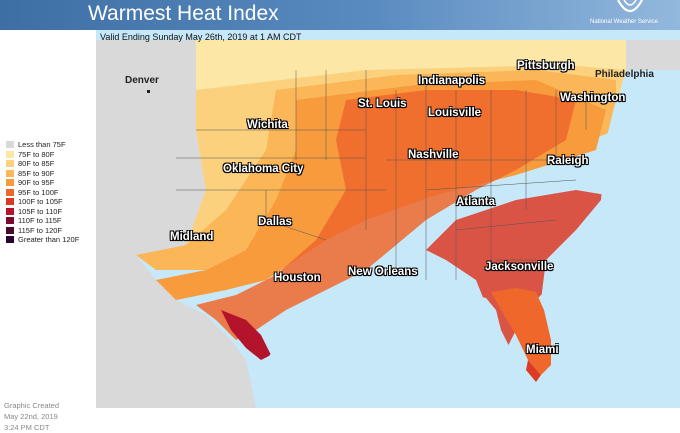 This screenshot has height=433, width=680. What do you see at coordinates (267, 125) in the screenshot?
I see `city-wichita: Wichita` at bounding box center [267, 125].